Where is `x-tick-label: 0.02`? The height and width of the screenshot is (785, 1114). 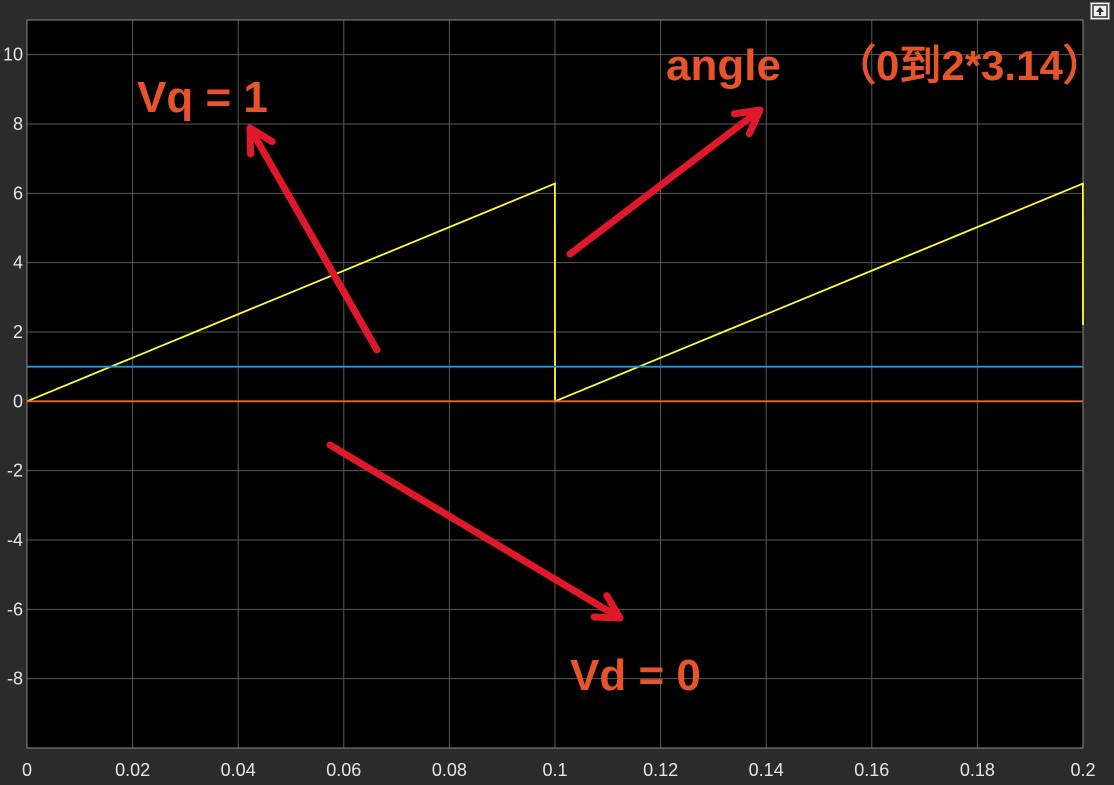 x-tick-label: 0.02 is located at coordinates (132, 770).